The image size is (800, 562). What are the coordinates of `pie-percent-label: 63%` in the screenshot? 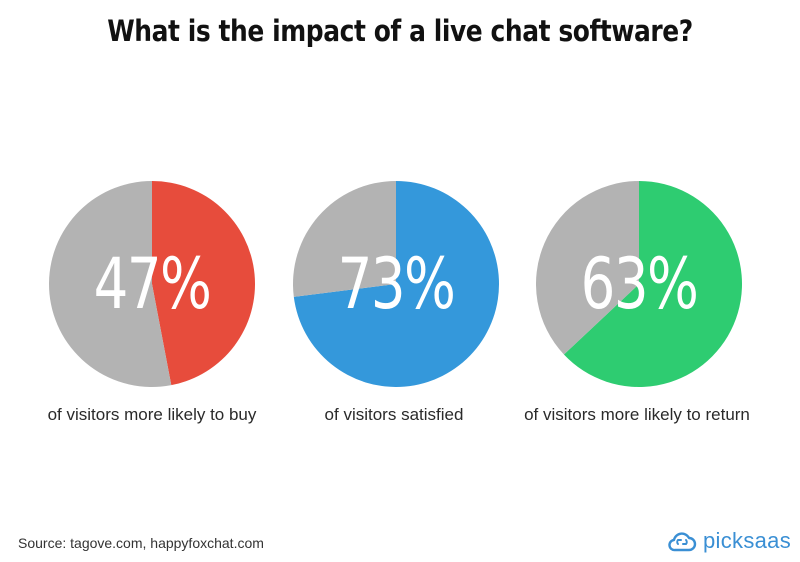 It's located at (639, 284).